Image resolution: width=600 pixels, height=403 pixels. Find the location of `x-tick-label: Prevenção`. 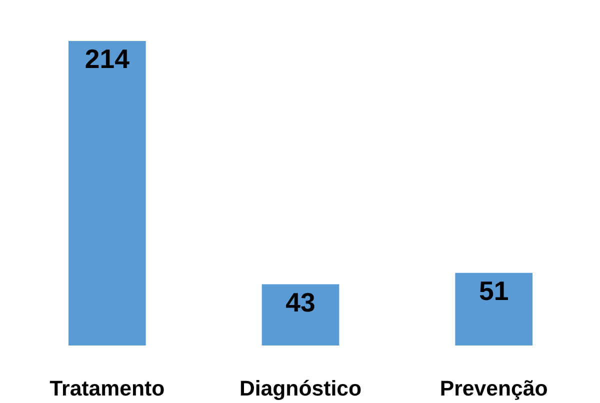

x-tick-label: Prevenção is located at coordinates (494, 388).